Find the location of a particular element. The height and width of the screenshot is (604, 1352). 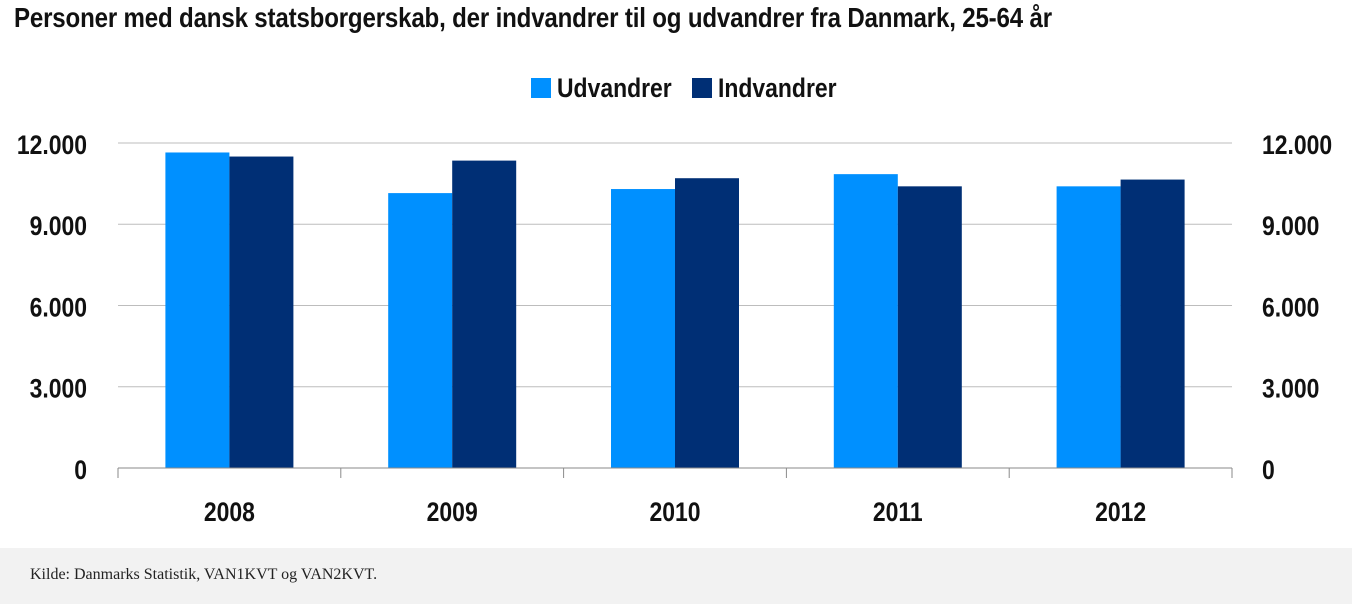

y-tick-label-right: 0 is located at coordinates (1268, 470).